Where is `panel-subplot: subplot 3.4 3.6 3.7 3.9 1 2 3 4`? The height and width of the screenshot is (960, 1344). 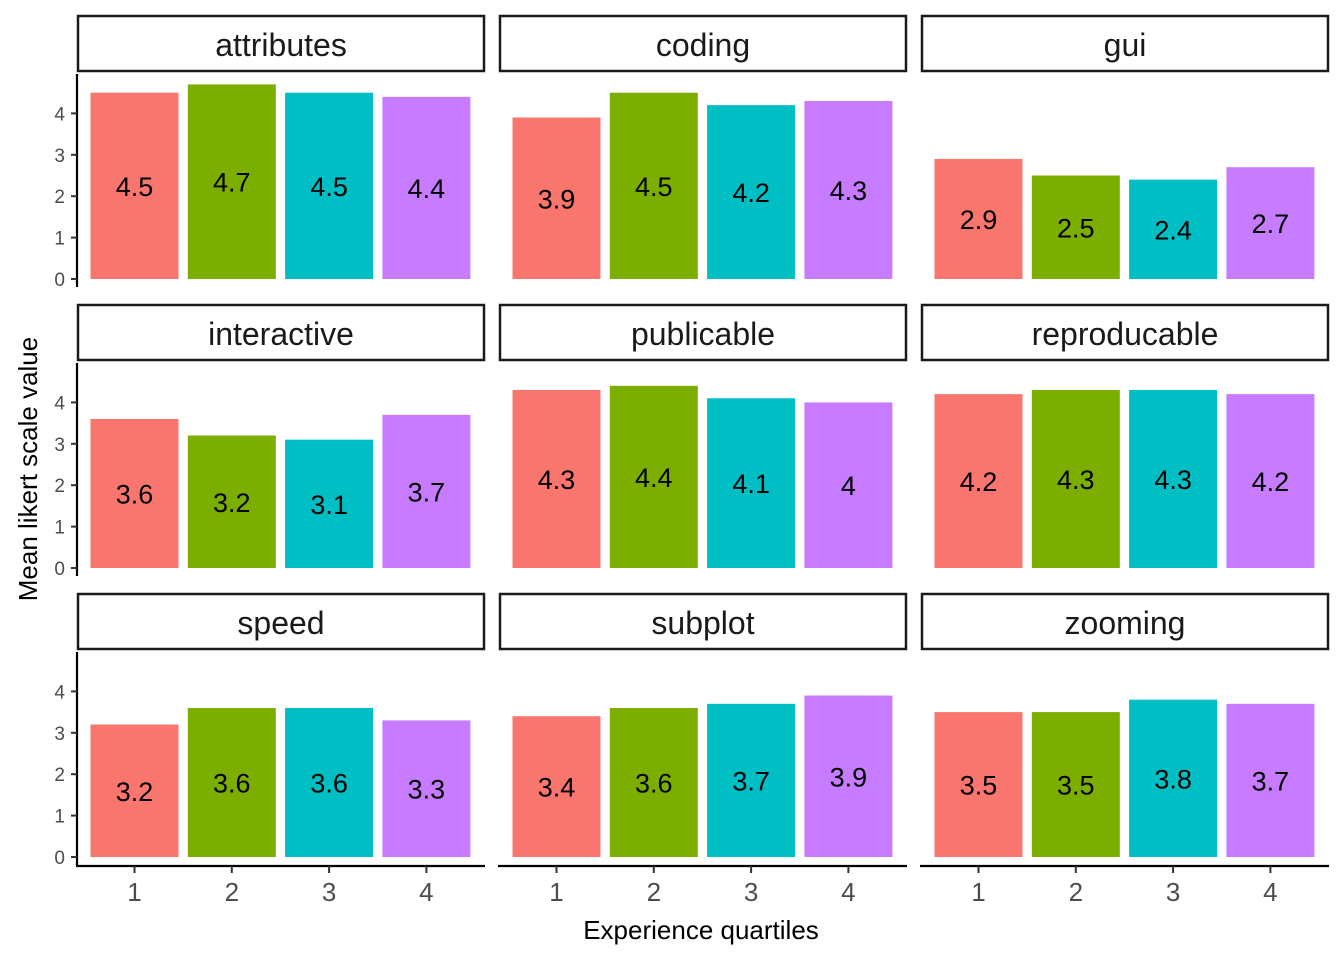
panel-subplot: subplot 3.4 3.6 3.7 3.9 1 2 3 4 is located at coordinates (703, 749).